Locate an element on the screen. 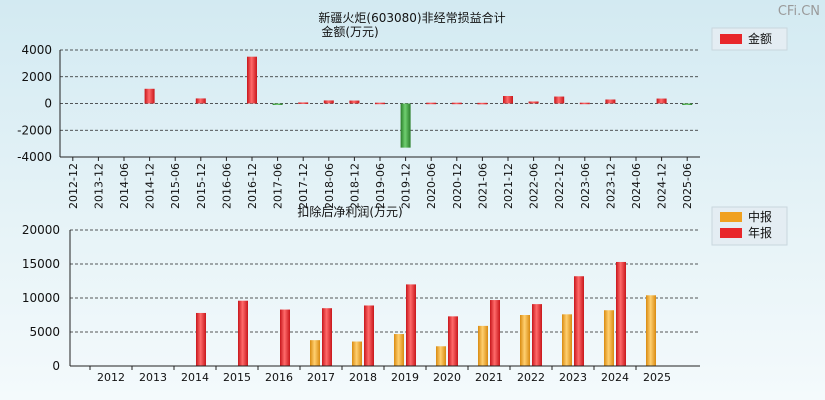  chart1-title: 新疆火炬(603080)非经常损益合计 is located at coordinates (411, 17).